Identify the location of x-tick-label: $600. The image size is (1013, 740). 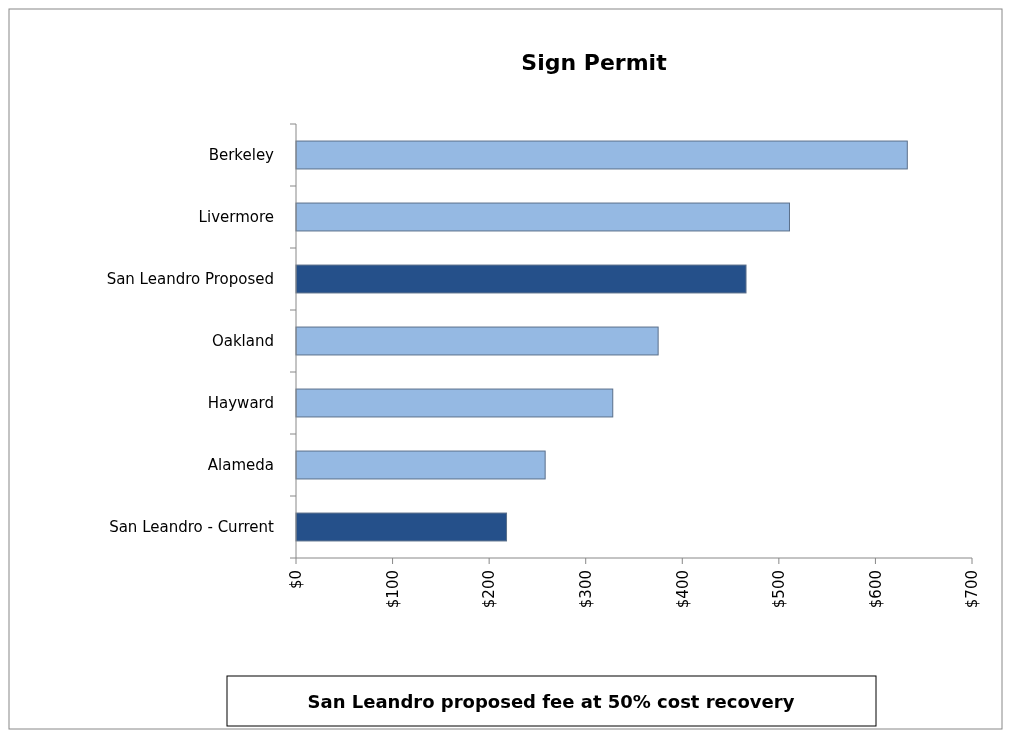
(875, 589).